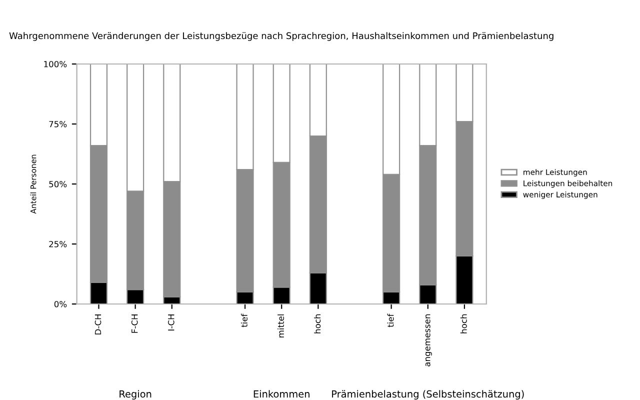 The height and width of the screenshot is (400, 640). What do you see at coordinates (281, 36) in the screenshot?
I see `chart-title: Wahrgenommene Veränderungen der Leistungsbezüge nach Sprachregion, Haushaltseinkommen und Prämienbelastung` at bounding box center [281, 36].